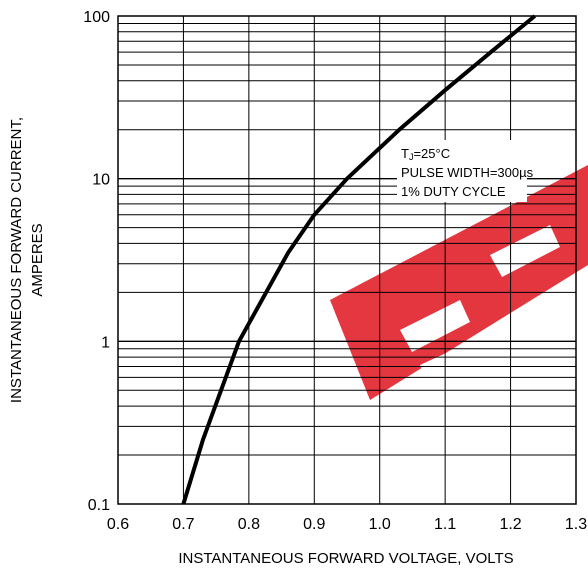 Image resolution: width=588 pixels, height=577 pixels. Describe the element at coordinates (411, 157) in the screenshot. I see `annotation-tj-subscript: J` at that location.